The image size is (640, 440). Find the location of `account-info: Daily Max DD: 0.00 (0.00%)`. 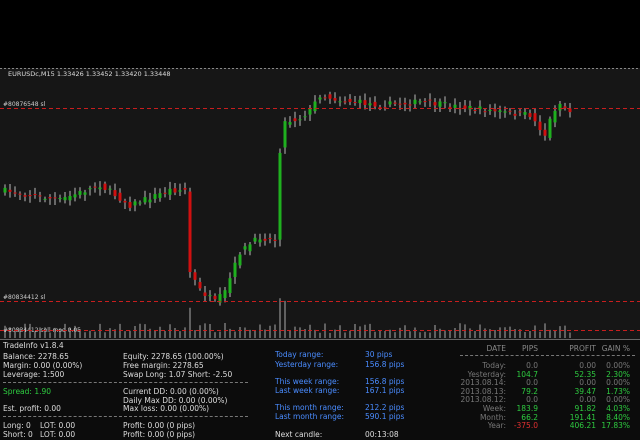

account-info: Daily Max DD: 0.00 (0.00%) is located at coordinates (175, 400).